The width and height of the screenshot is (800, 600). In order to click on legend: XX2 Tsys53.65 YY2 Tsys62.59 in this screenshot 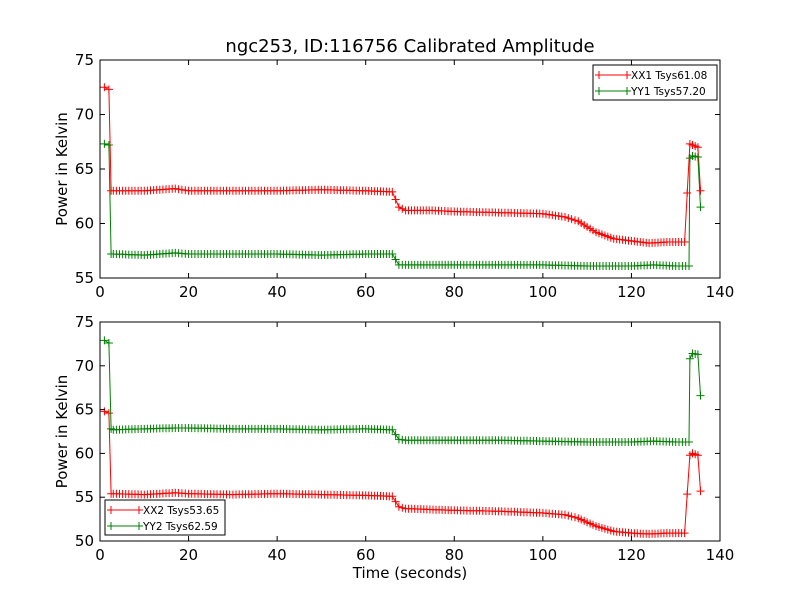, I will do `click(165, 517)`.